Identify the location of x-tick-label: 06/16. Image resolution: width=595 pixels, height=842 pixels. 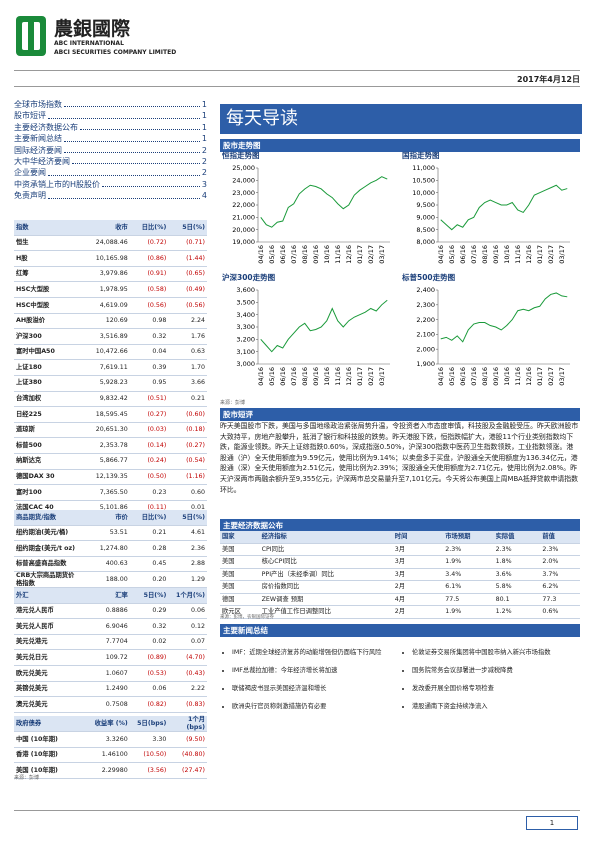
(463, 376).